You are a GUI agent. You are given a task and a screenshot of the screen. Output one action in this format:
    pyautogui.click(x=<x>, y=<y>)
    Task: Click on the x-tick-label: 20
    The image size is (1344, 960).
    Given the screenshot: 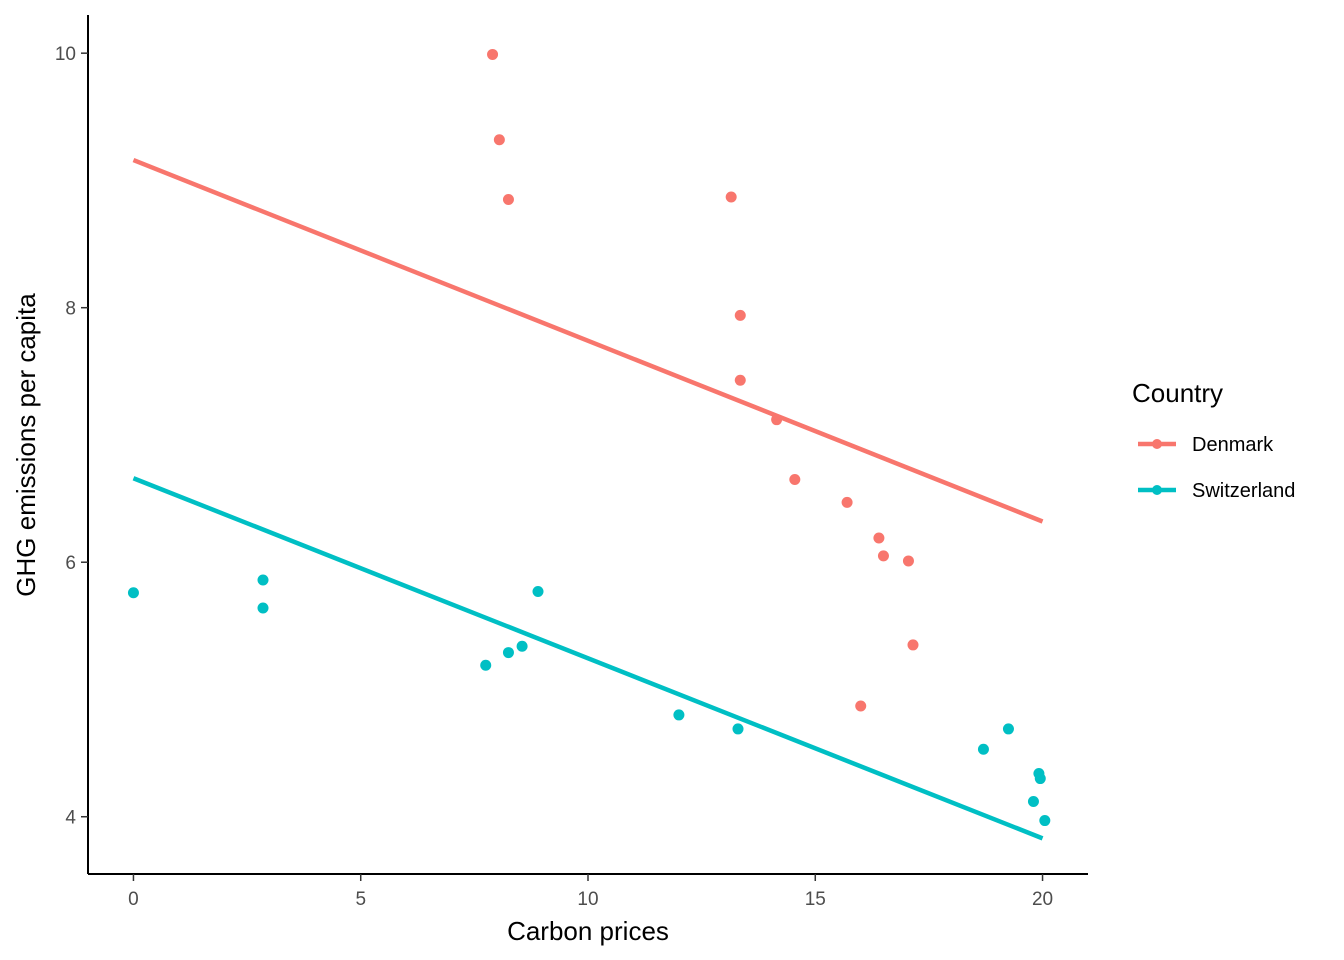 What is the action you would take?
    pyautogui.click(x=1042, y=899)
    